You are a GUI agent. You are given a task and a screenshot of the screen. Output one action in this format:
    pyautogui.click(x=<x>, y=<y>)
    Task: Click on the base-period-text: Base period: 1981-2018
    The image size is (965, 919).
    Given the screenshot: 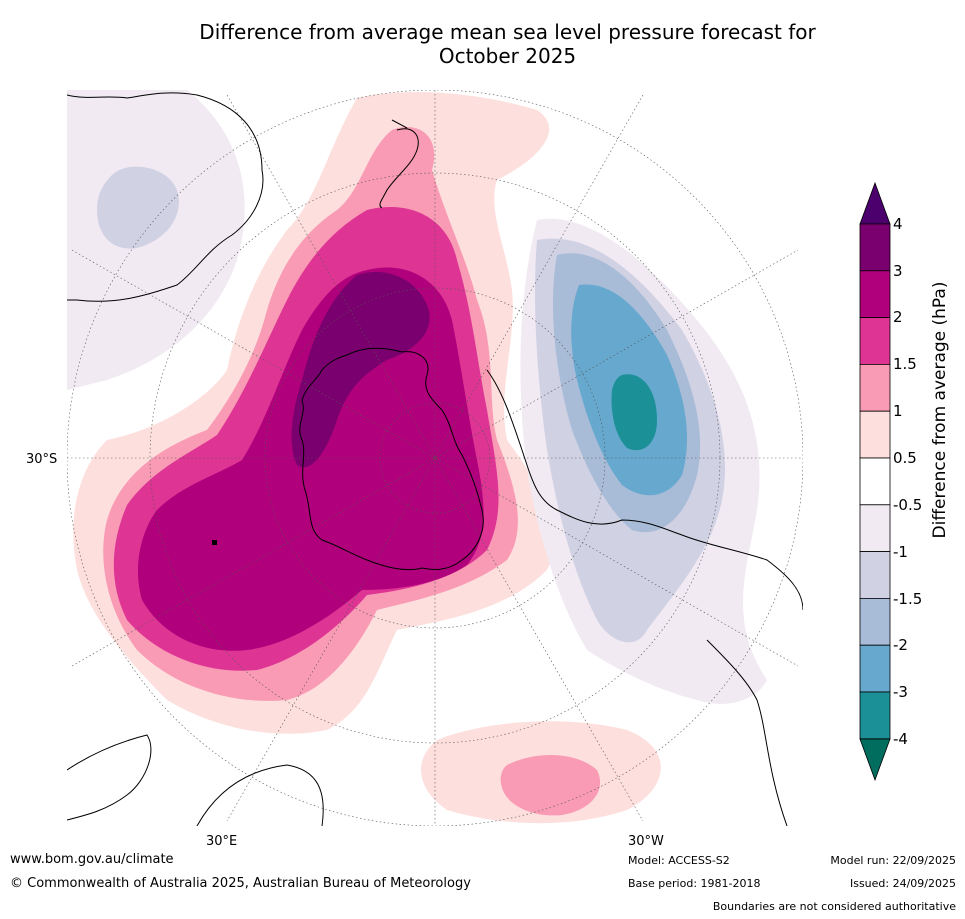 What is the action you would take?
    pyautogui.click(x=694, y=883)
    